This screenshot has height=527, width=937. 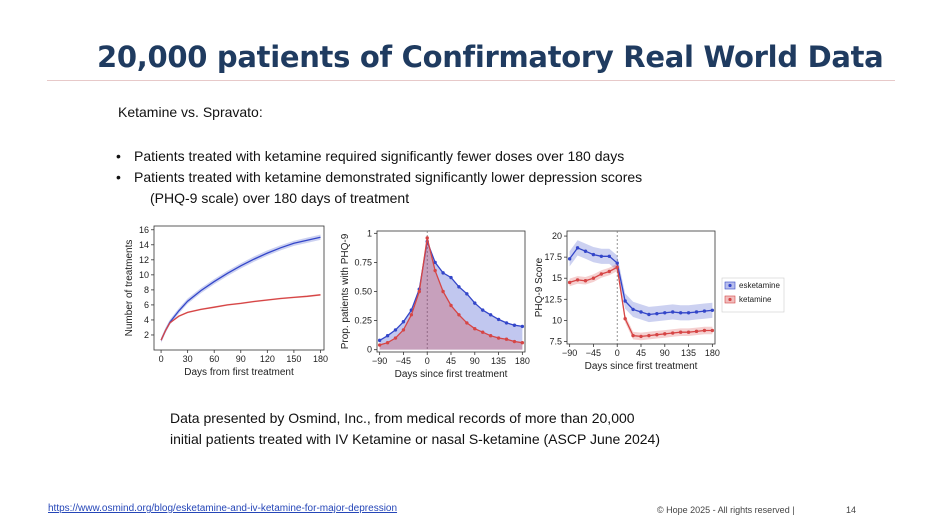 I want to click on series-line-ketamine, so click(x=240, y=317).